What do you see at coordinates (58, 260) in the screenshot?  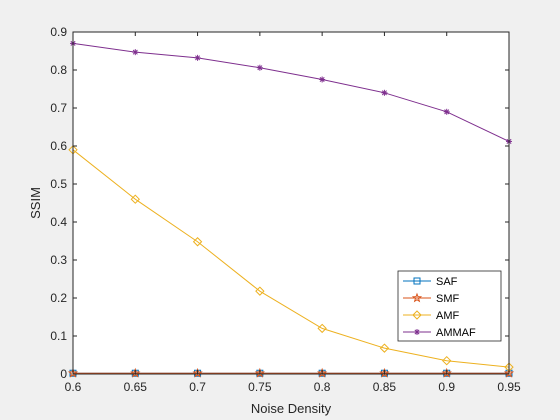 I see `y-tick-label: 0.3` at bounding box center [58, 260].